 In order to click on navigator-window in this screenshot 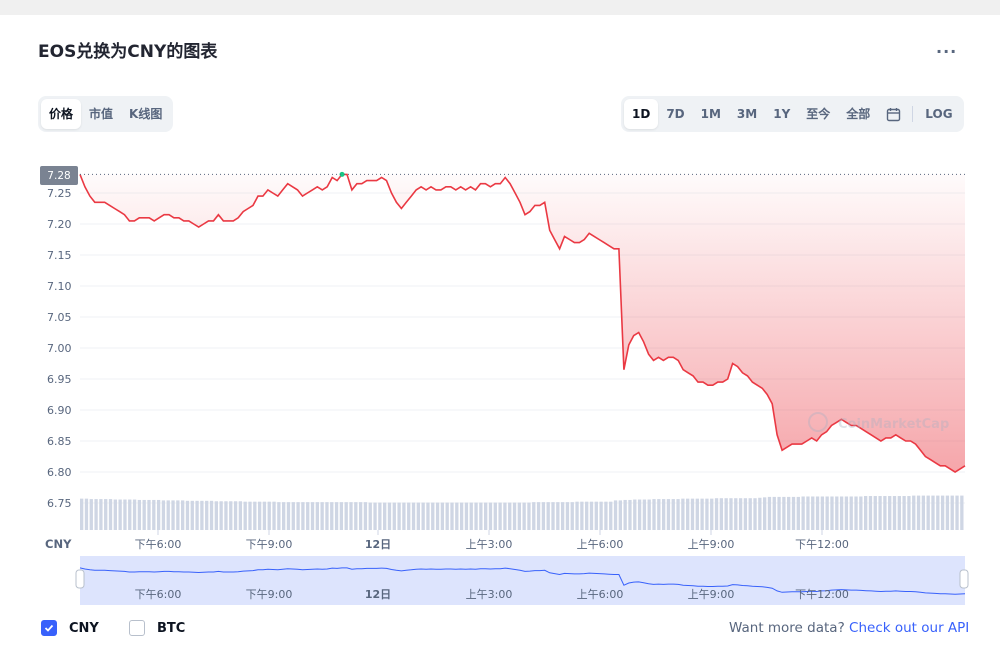, I will do `click(522, 580)`.